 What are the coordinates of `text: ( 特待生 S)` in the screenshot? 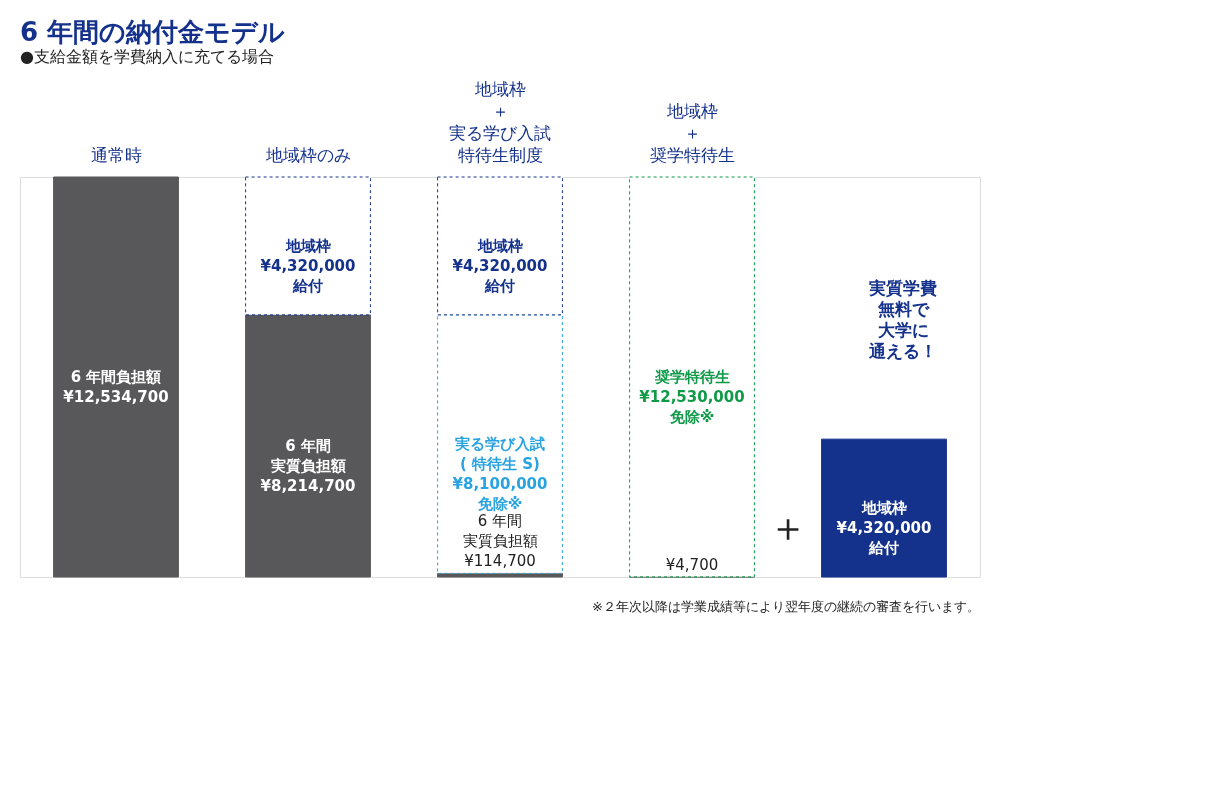 It's located at (500, 464).